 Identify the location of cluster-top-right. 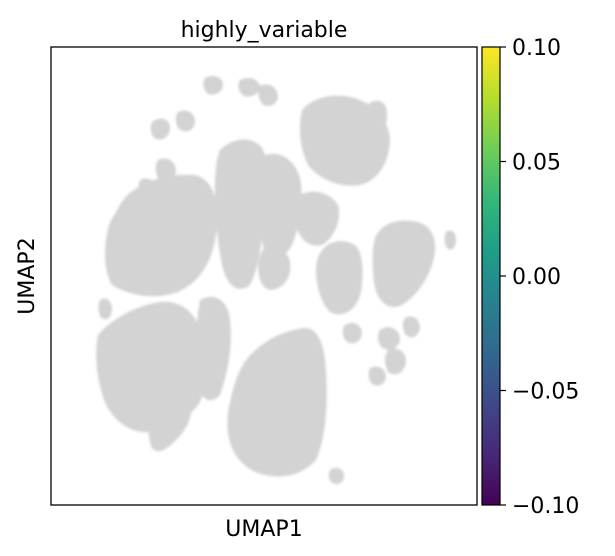
(345, 140).